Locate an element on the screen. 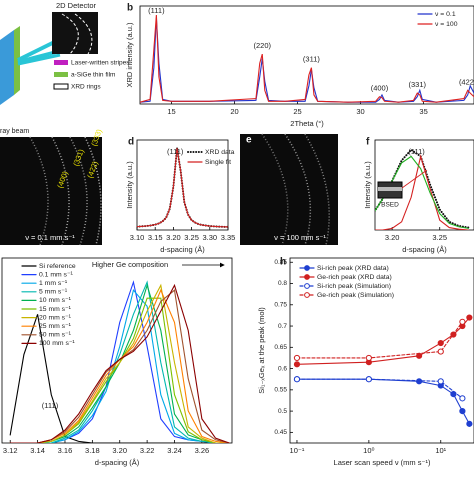 Image resolution: width=474 pixels, height=479 pixels. x-tick-label: 30 is located at coordinates (360, 111).